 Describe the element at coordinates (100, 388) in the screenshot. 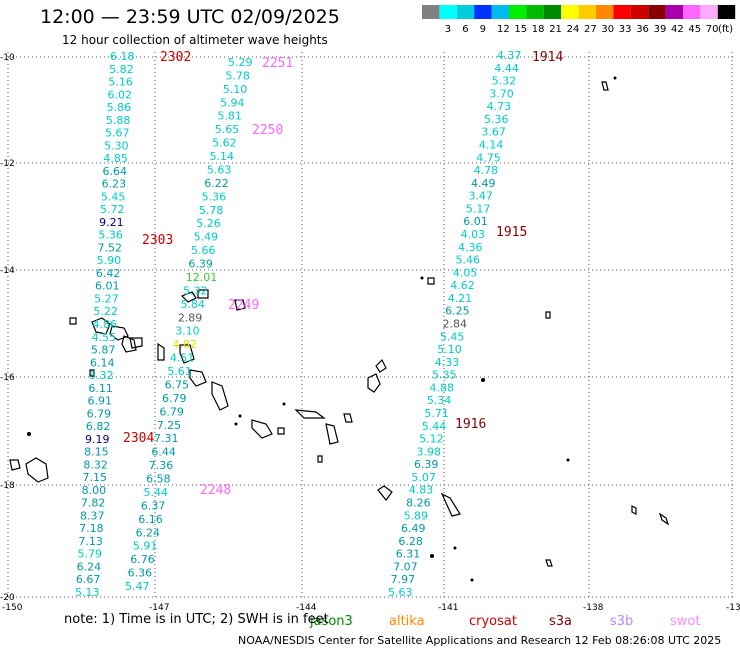

I see `wave-height-value: 6.11` at that location.